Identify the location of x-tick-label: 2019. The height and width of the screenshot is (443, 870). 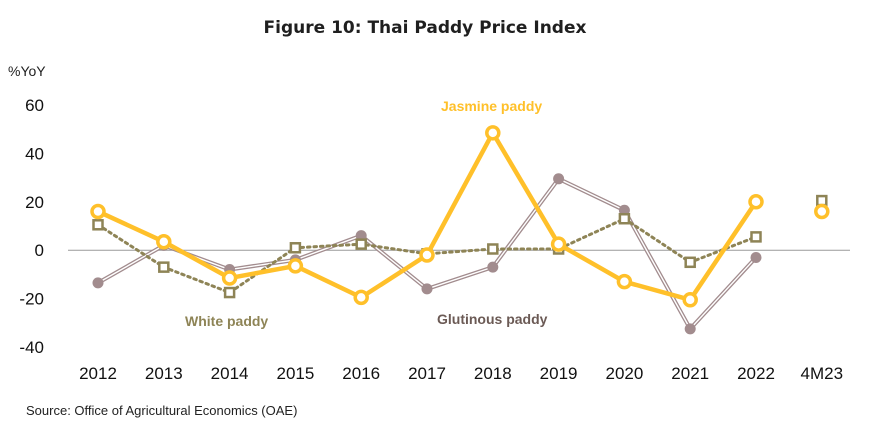
(559, 373).